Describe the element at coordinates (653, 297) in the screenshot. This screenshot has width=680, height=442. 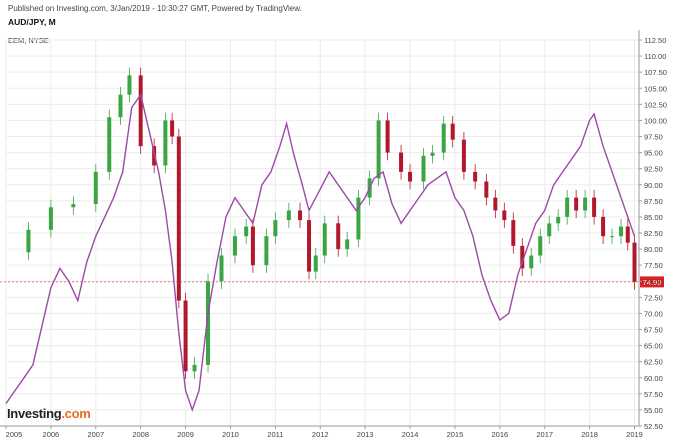
I see `y-tick-label: 72.50` at that location.